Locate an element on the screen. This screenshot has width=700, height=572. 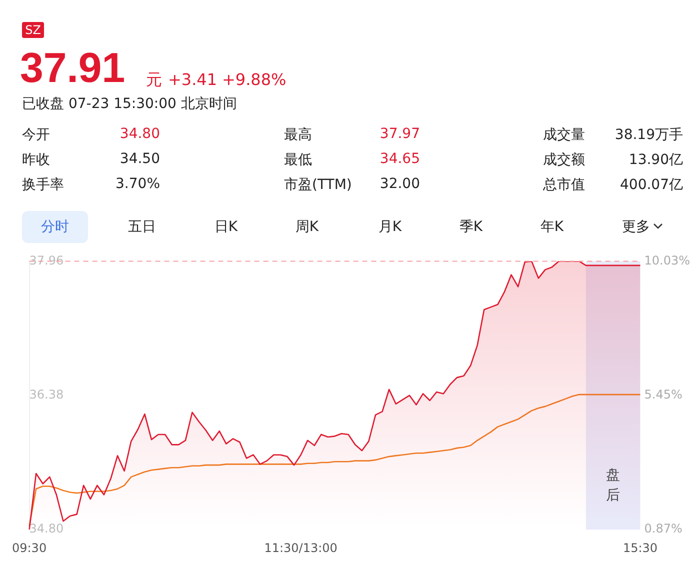
annotation: 盘后 is located at coordinates (613, 486).